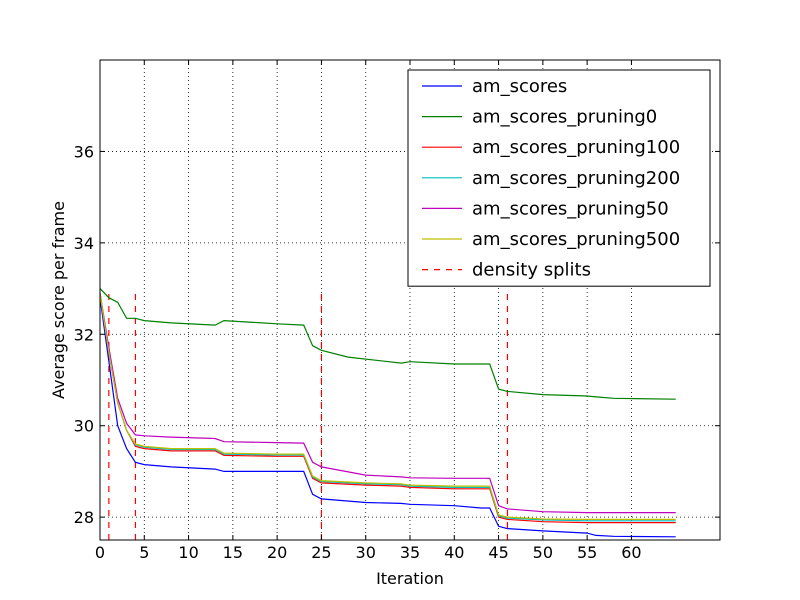  I want to click on legend-entry-label: am_scores_pruning200, so click(576, 178).